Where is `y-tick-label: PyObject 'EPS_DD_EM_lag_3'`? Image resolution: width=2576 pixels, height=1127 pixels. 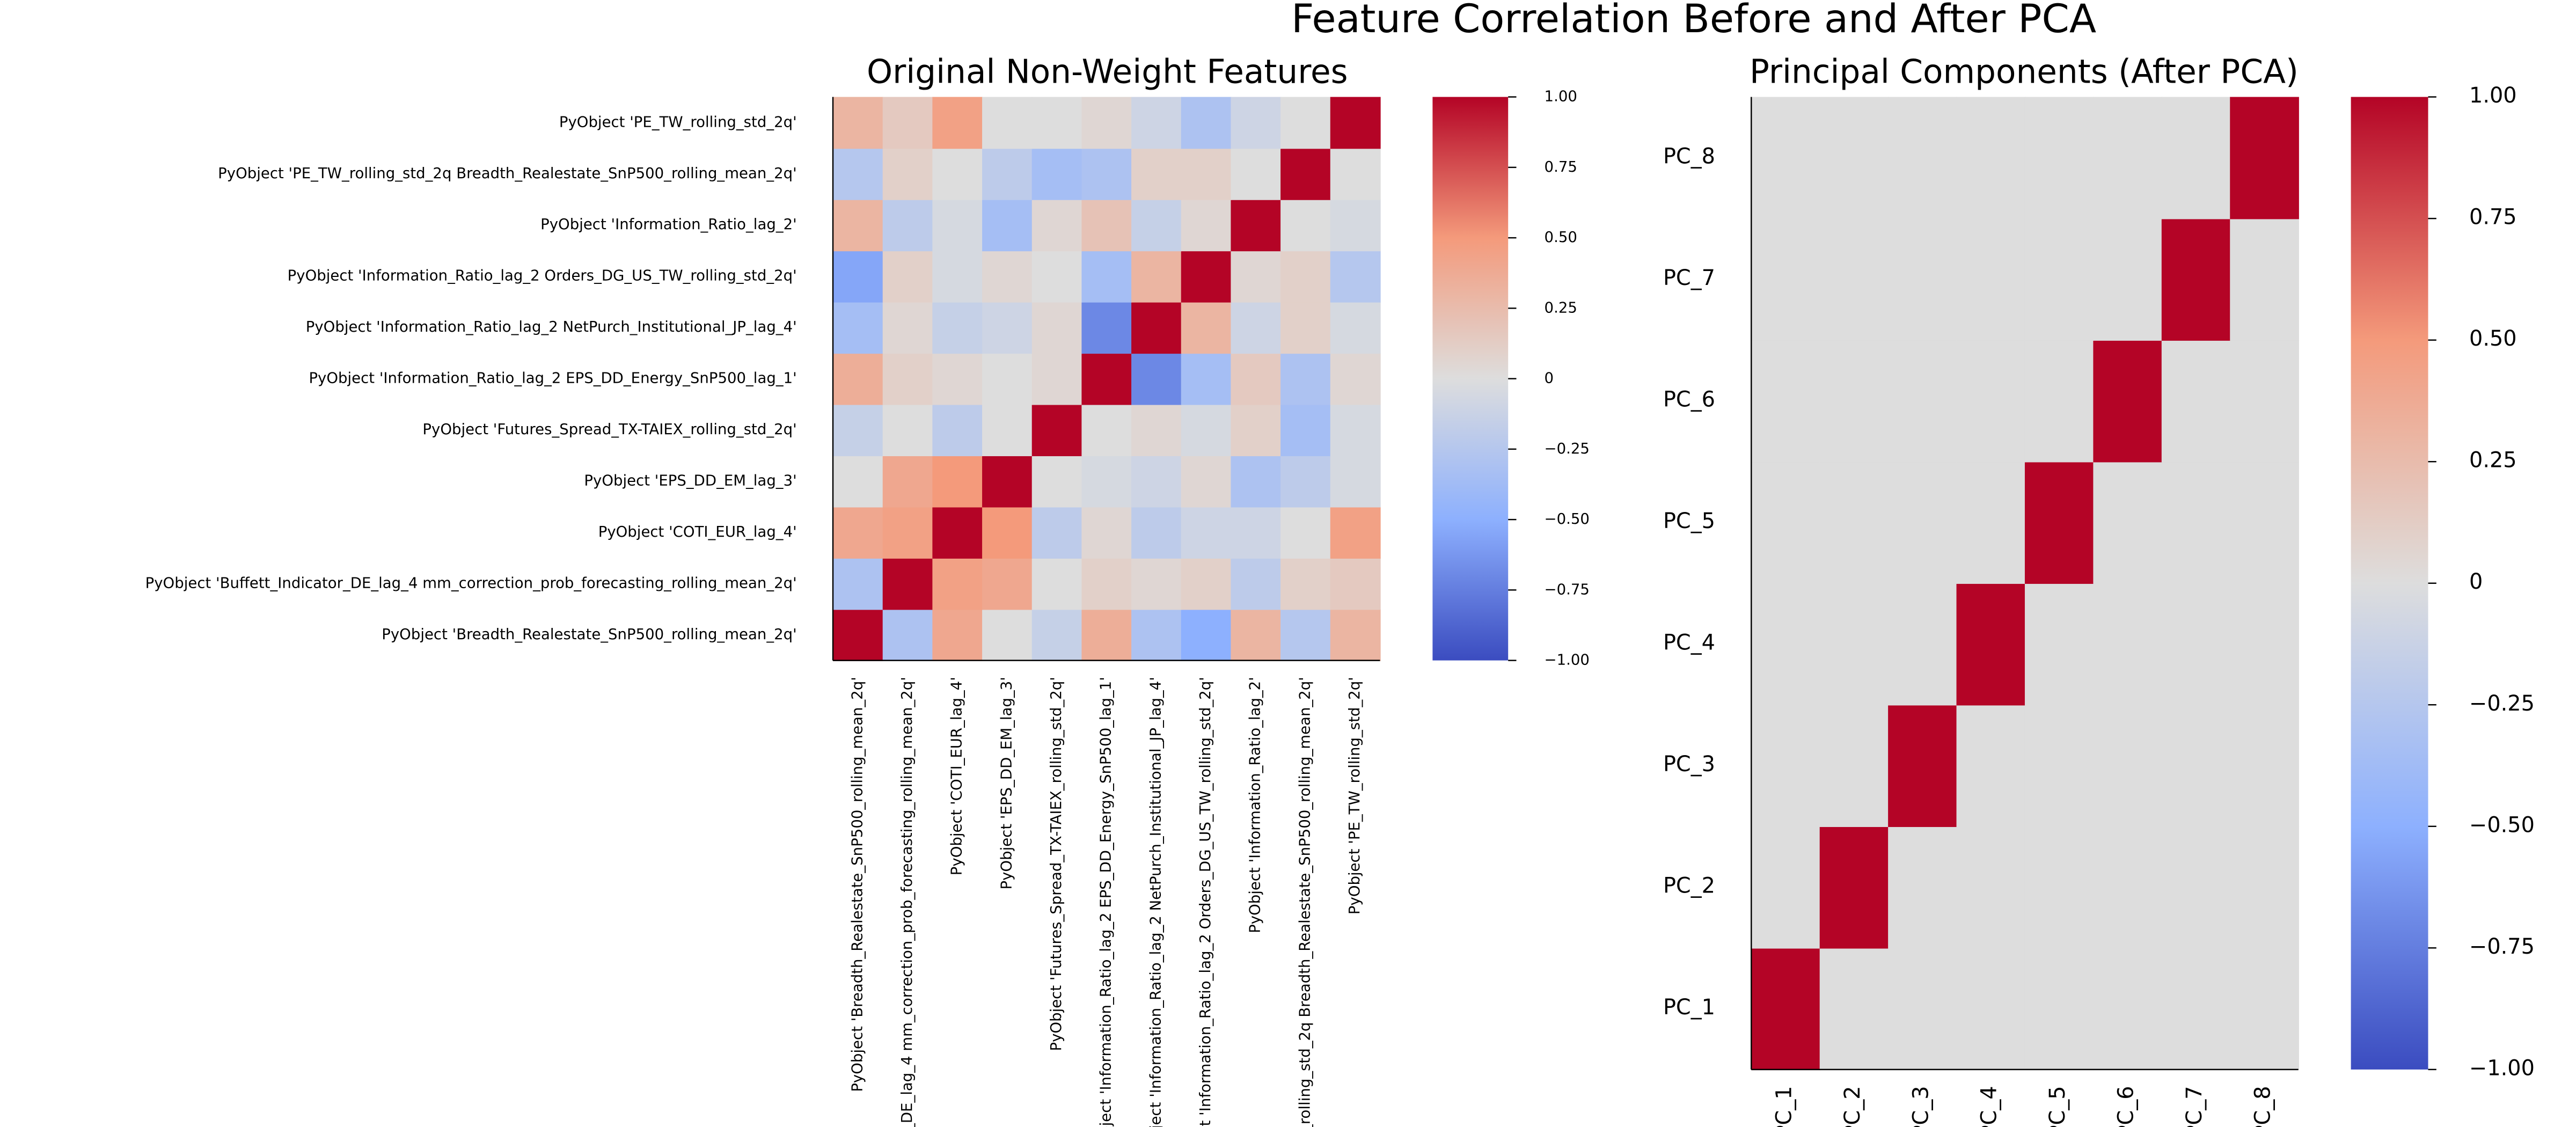
y-tick-label: PyObject 'EPS_DD_EM_lag_3' is located at coordinates (690, 480).